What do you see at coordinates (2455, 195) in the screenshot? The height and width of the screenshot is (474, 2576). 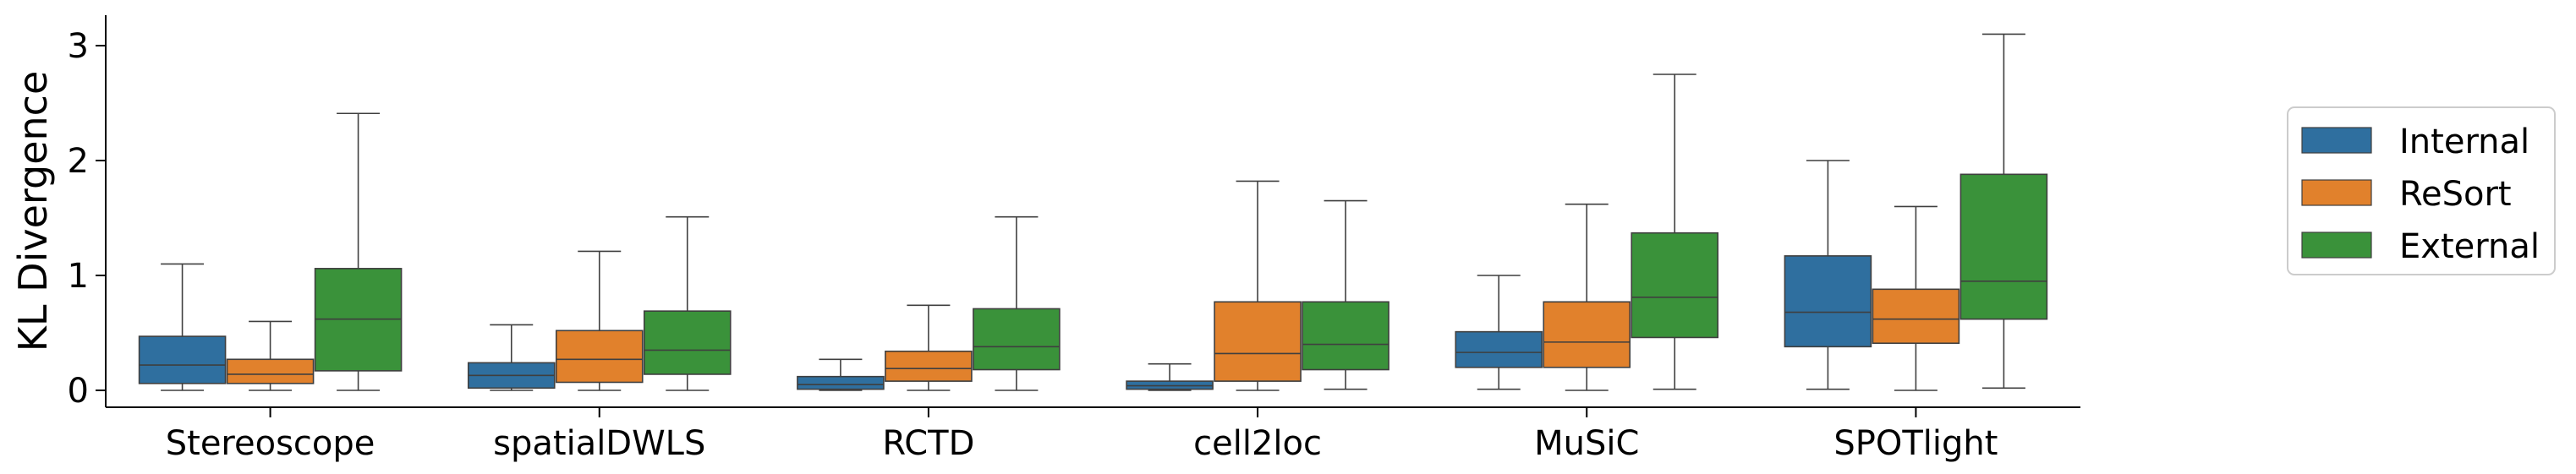 I see `legend-label-resort: ReSort` at bounding box center [2455, 195].